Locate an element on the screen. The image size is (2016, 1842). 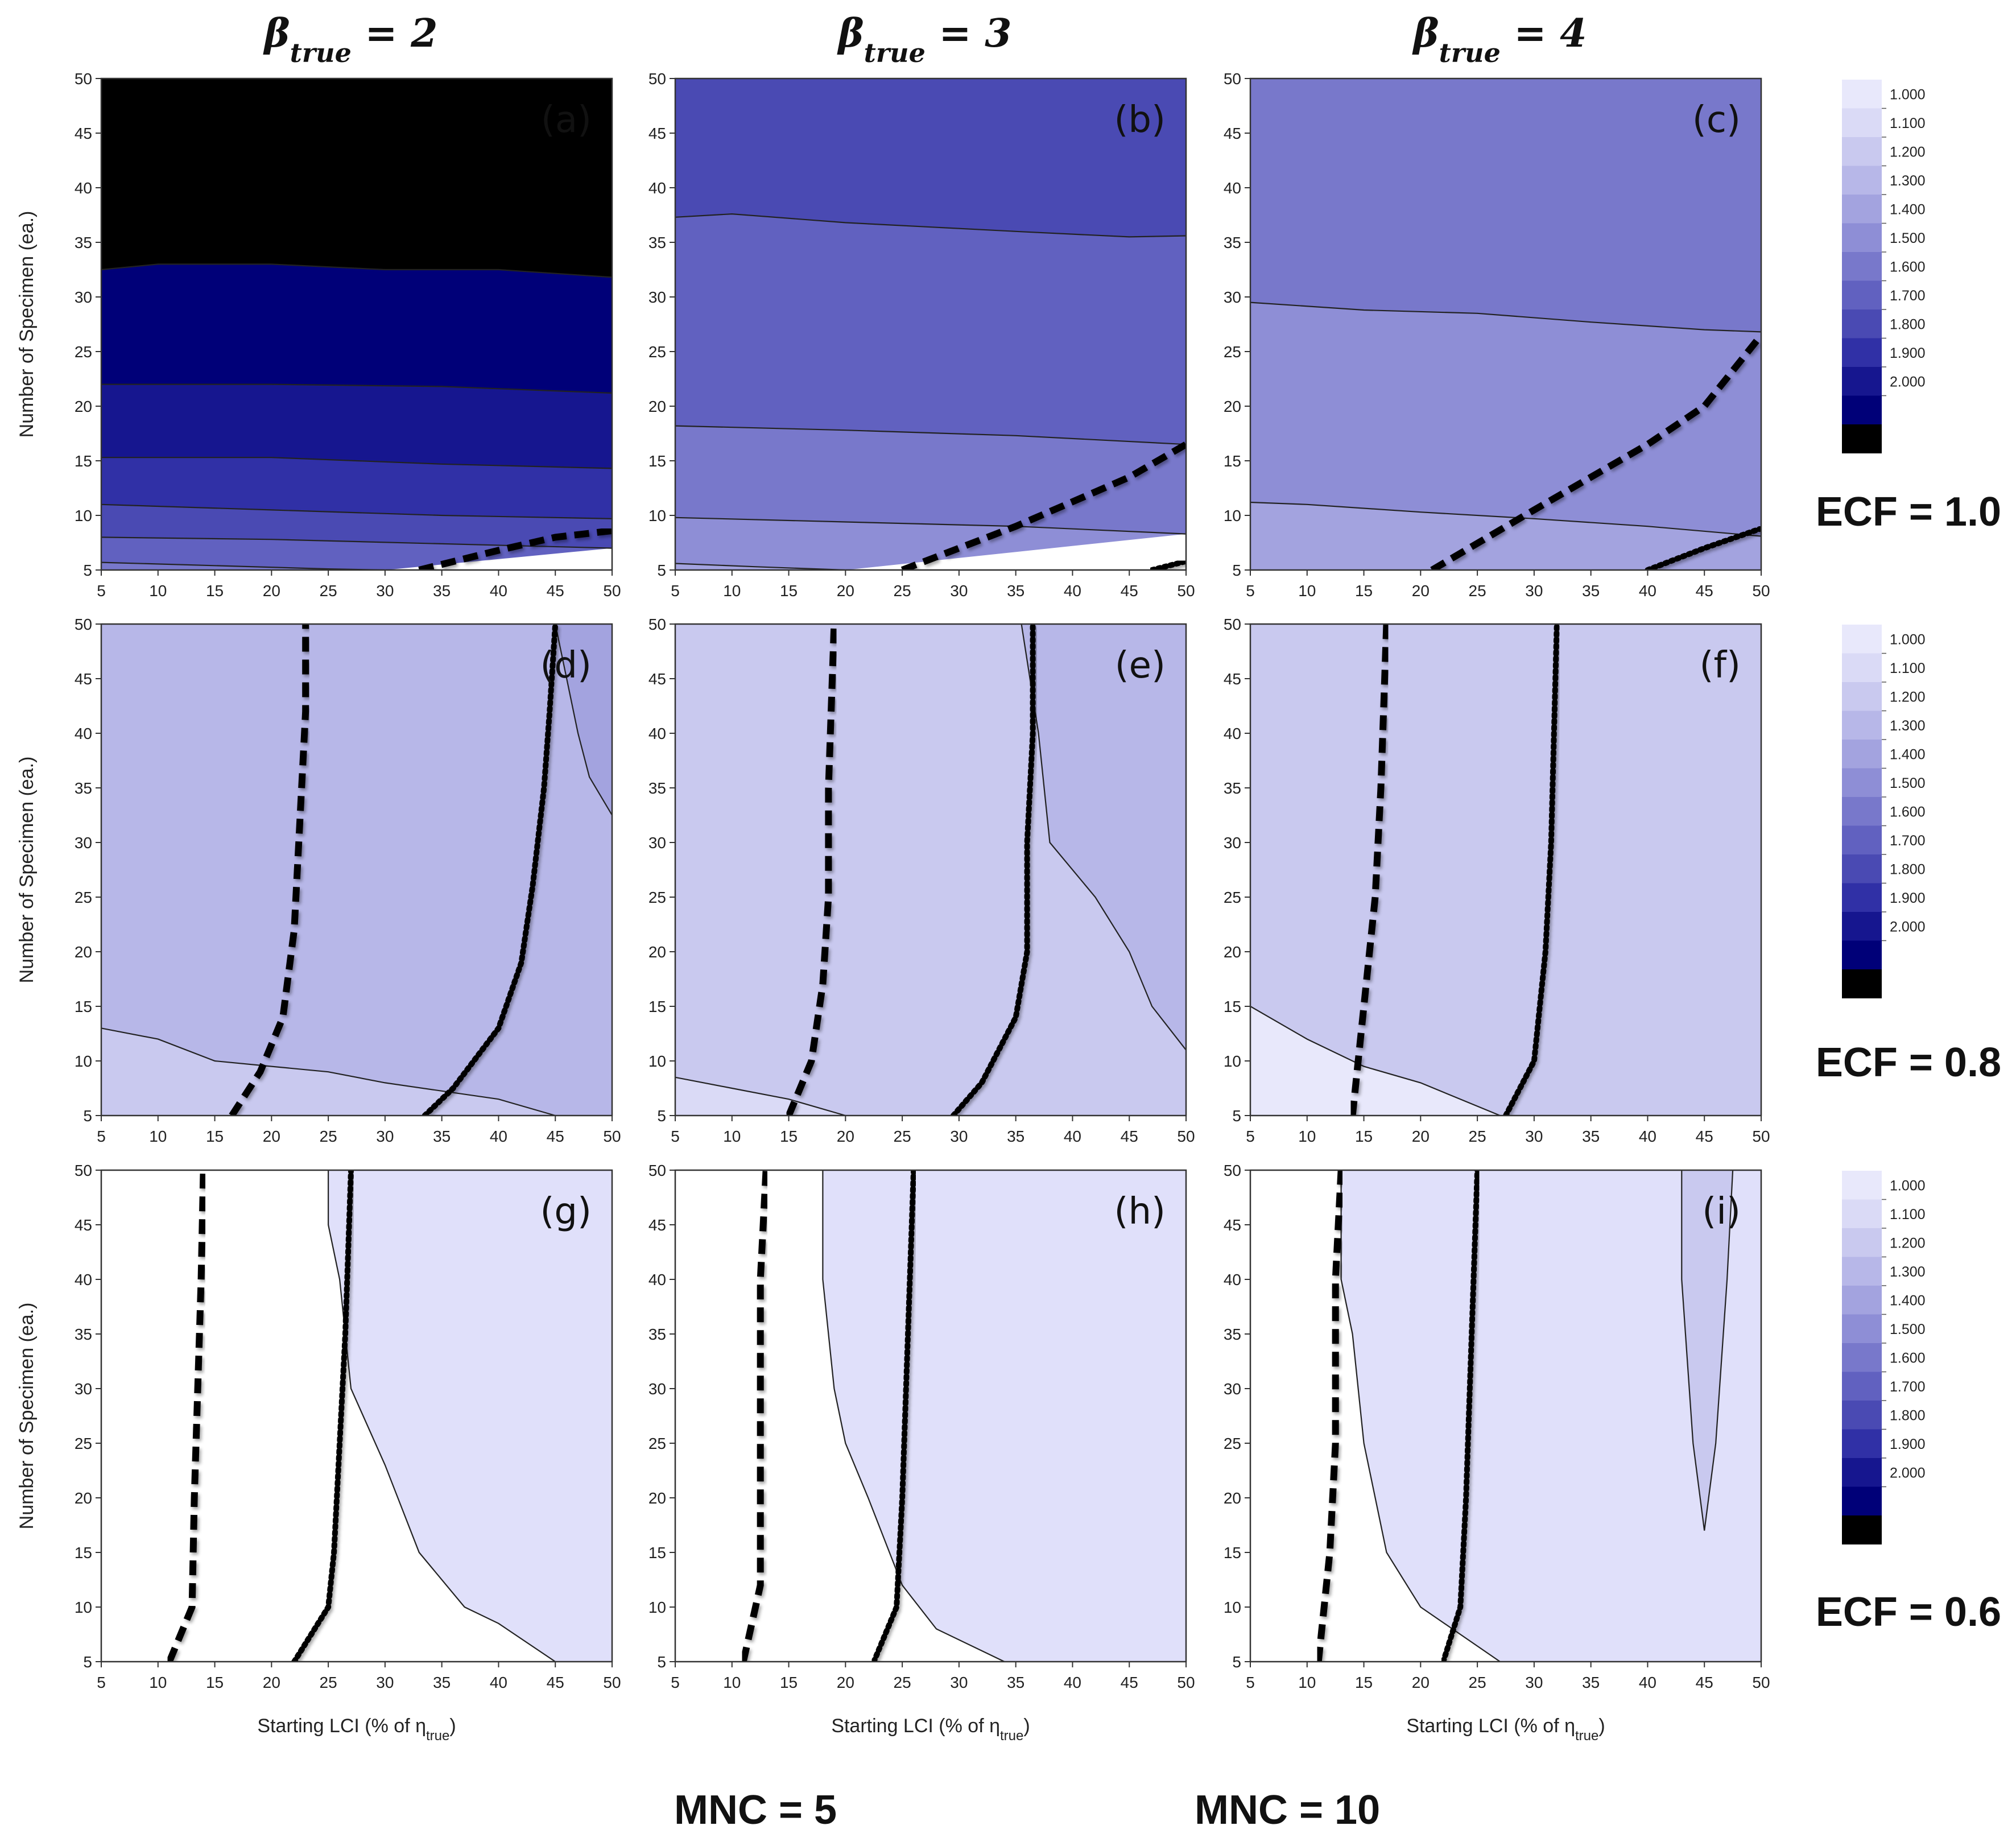
colorbar-label: 1.700 is located at coordinates (1908, 296).